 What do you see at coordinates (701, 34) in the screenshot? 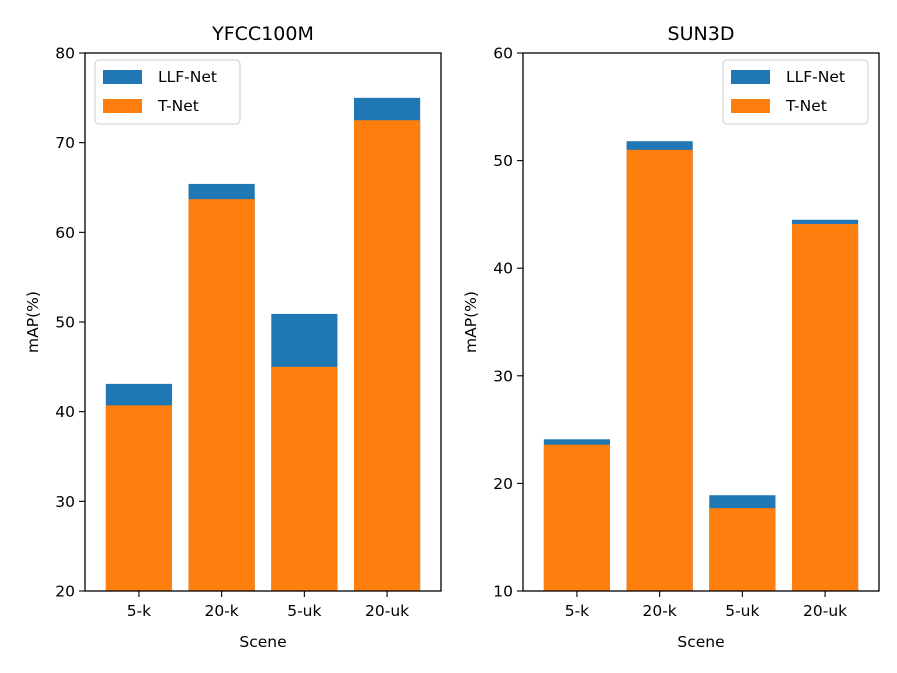
I see `chart-title: SUN3D` at bounding box center [701, 34].